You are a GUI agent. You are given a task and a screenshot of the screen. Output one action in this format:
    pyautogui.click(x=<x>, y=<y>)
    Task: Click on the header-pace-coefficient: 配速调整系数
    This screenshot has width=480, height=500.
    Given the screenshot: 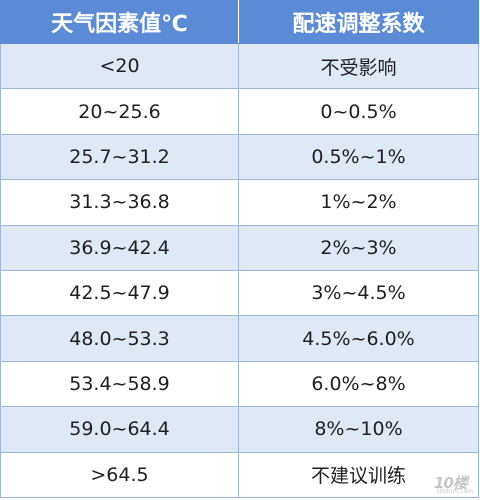 What is the action you would take?
    pyautogui.click(x=358, y=22)
    